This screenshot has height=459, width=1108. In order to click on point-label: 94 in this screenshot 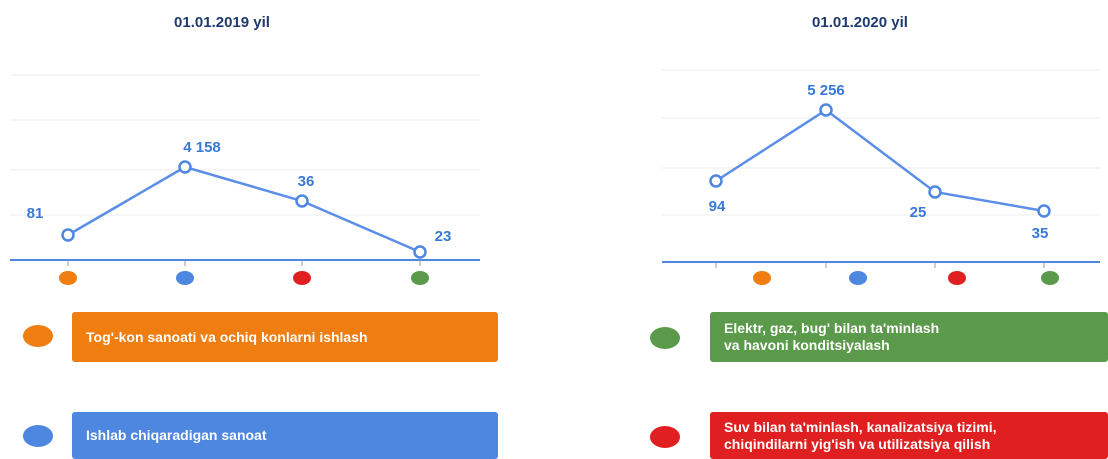, I will do `click(717, 206)`.